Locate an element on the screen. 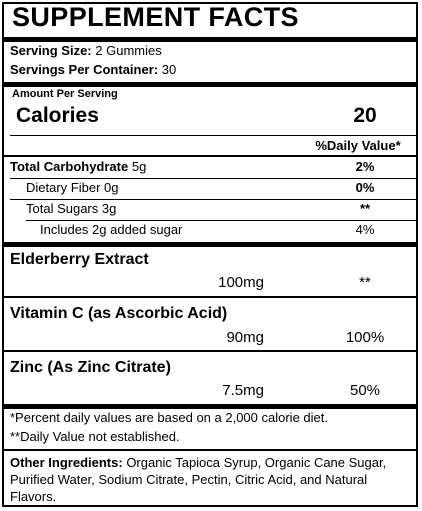  nutrient-label: Dietary Fiber is located at coordinates (63, 187).